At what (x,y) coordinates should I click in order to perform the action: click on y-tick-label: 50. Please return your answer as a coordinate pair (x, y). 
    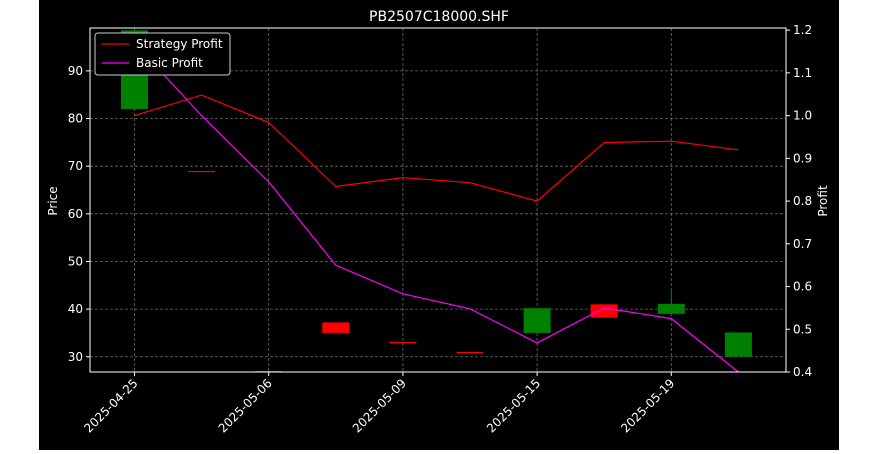
    Looking at the image, I should click on (75, 261).